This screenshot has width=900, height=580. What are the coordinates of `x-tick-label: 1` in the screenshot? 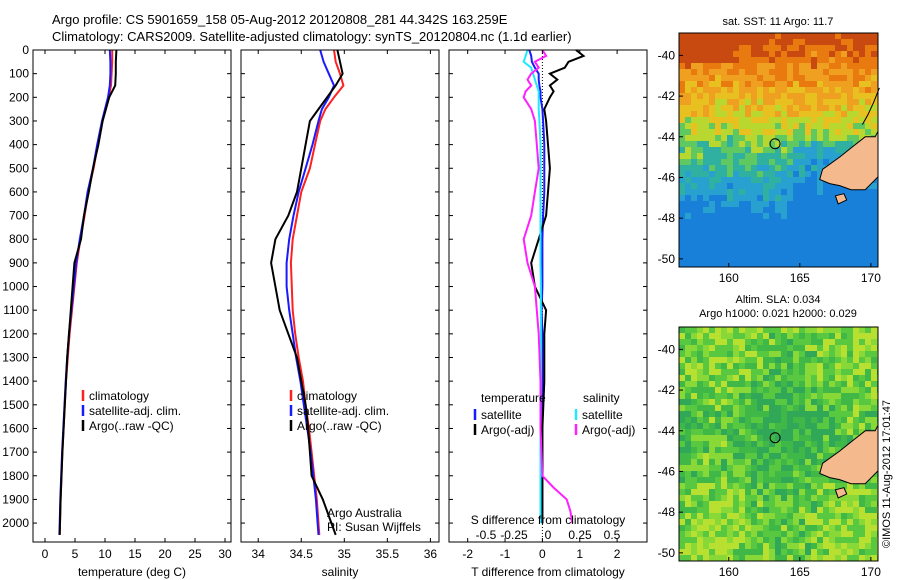 It's located at (579, 554).